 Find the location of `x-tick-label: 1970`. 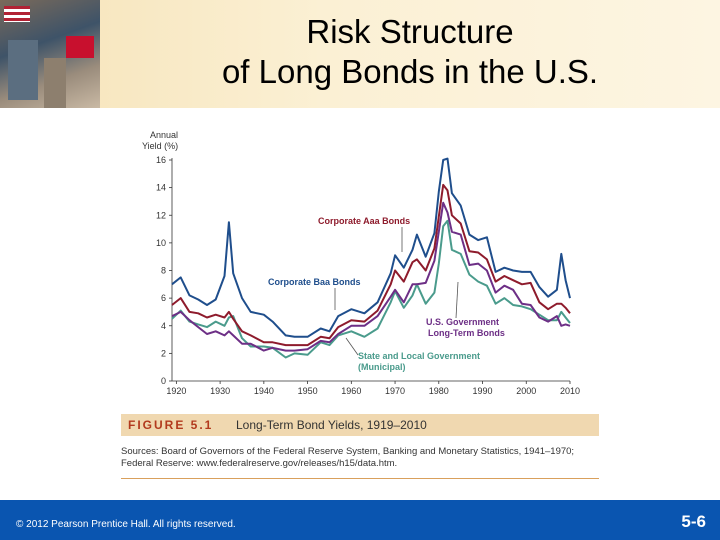

x-tick-label: 1970 is located at coordinates (395, 391).